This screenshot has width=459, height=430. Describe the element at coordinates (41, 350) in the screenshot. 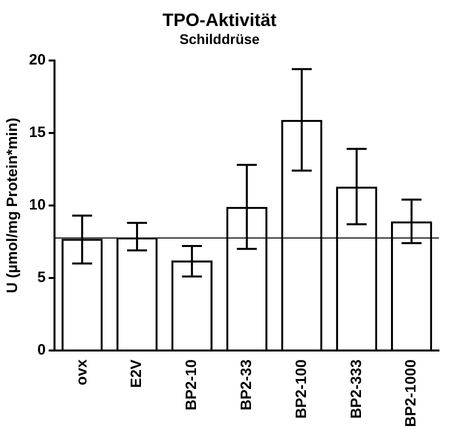

I see `y-tick-label: 0` at that location.